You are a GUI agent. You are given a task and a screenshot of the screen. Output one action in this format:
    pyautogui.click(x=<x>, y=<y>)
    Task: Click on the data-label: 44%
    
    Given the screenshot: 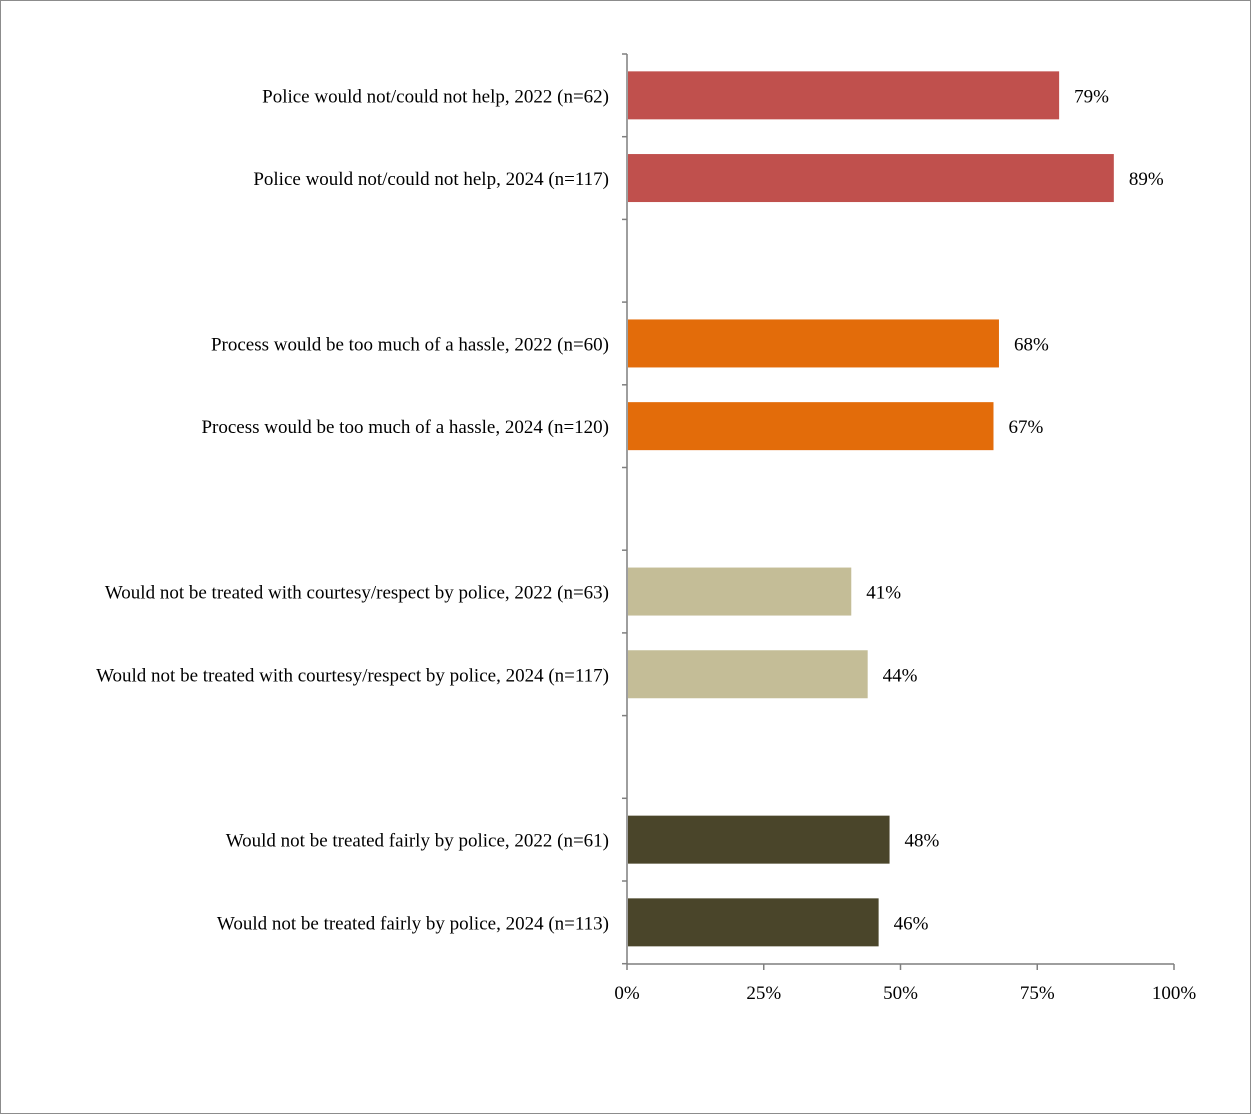 What is the action you would take?
    pyautogui.click(x=900, y=675)
    